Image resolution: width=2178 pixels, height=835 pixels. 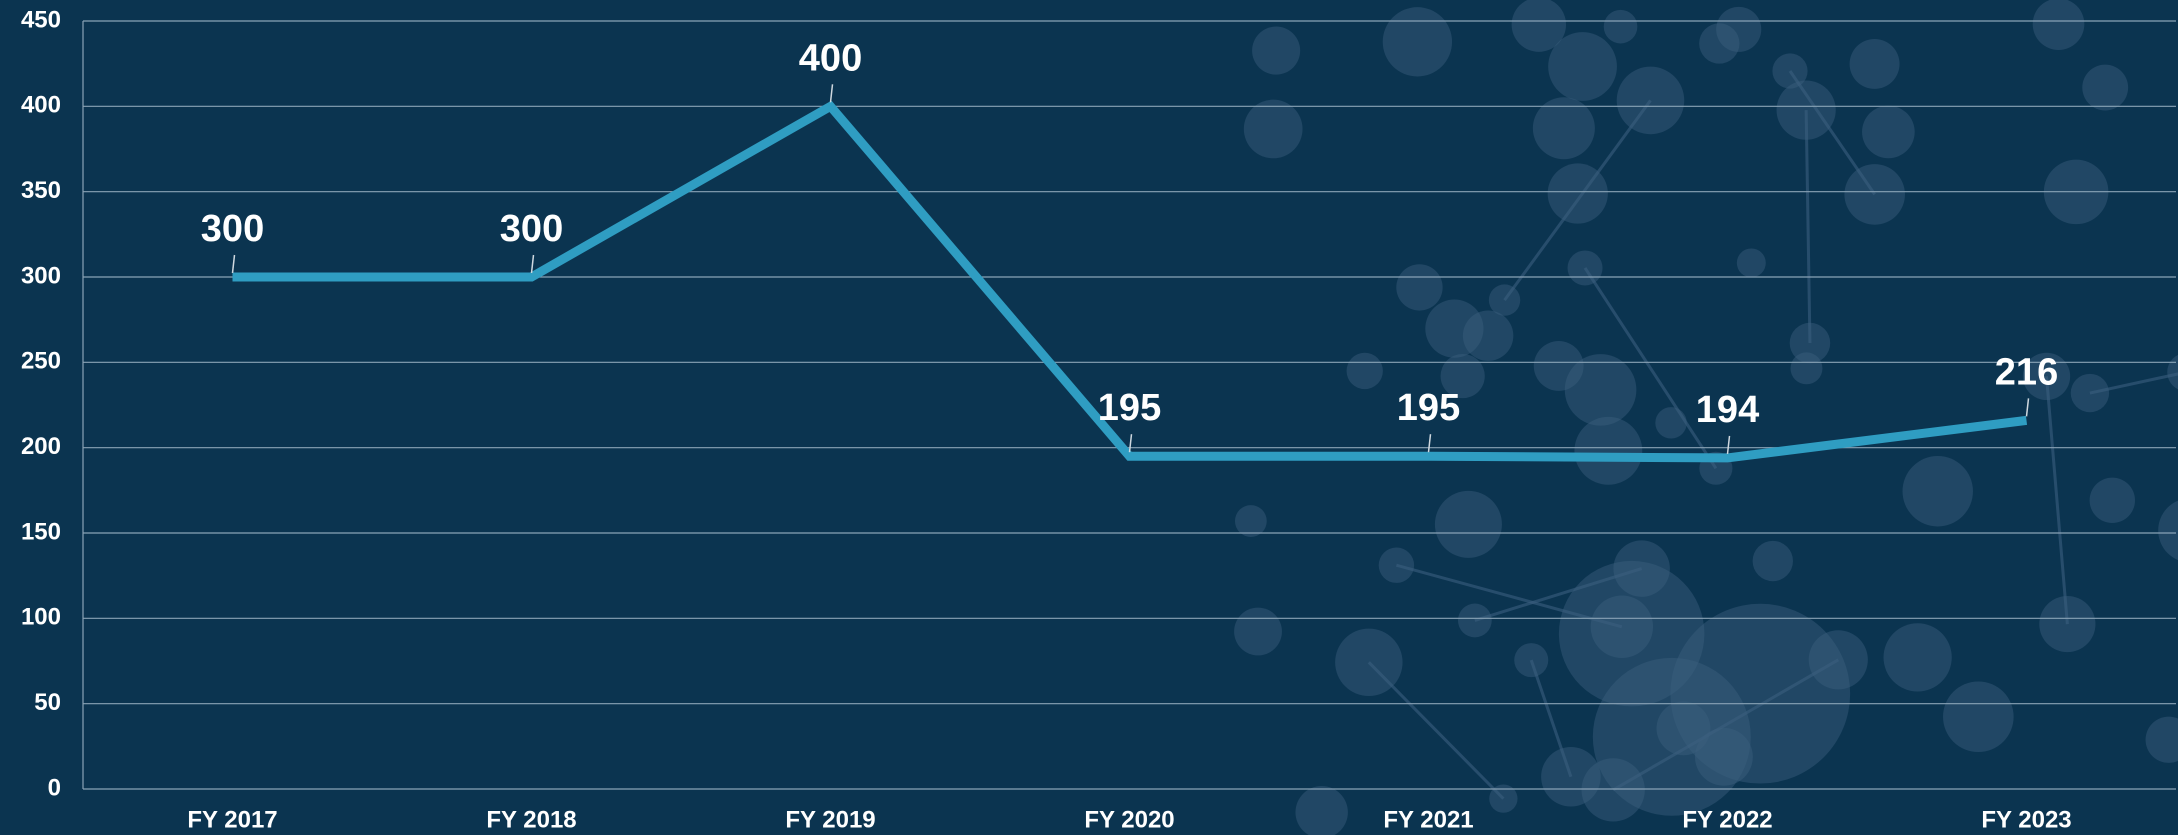 I want to click on x-tick-label: FY 2021, so click(x=1428, y=819).